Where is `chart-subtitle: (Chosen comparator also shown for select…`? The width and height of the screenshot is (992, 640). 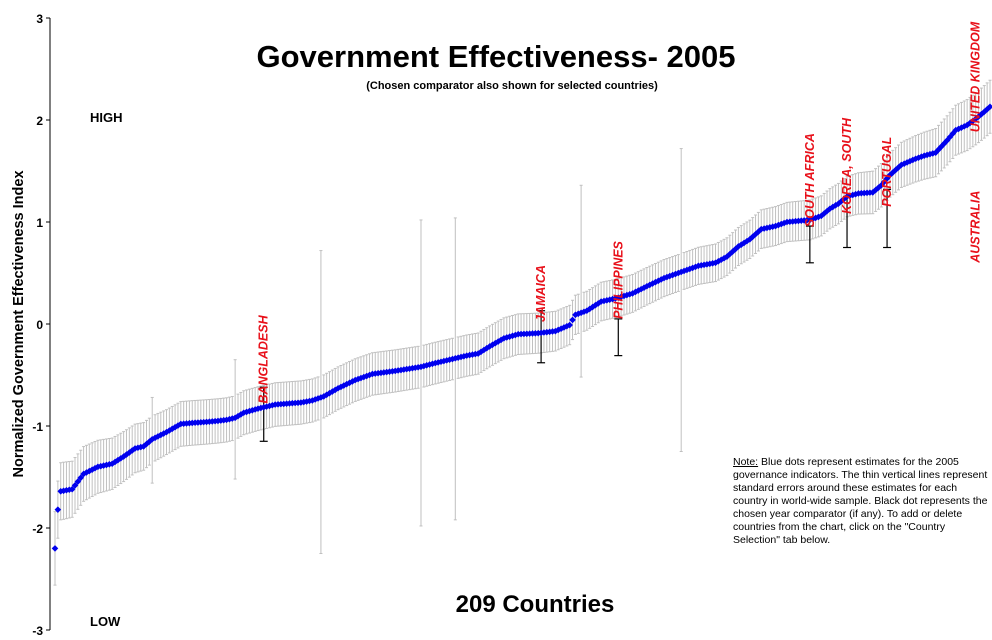 chart-subtitle: (Chosen comparator also shown for select… is located at coordinates (512, 86).